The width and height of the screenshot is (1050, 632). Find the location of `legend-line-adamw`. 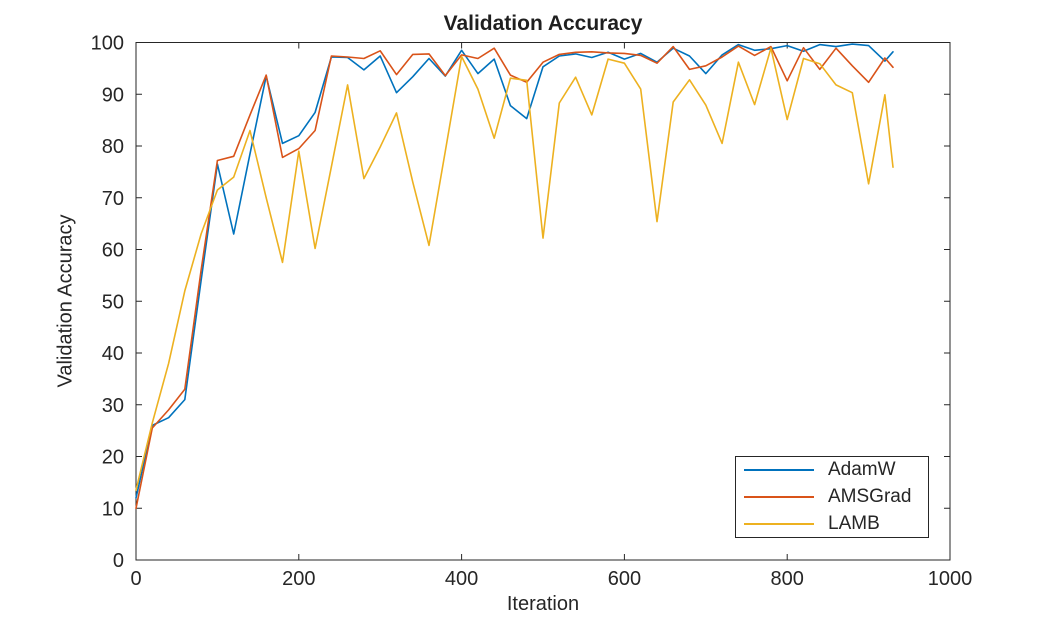

legend-line-adamw is located at coordinates (779, 470).